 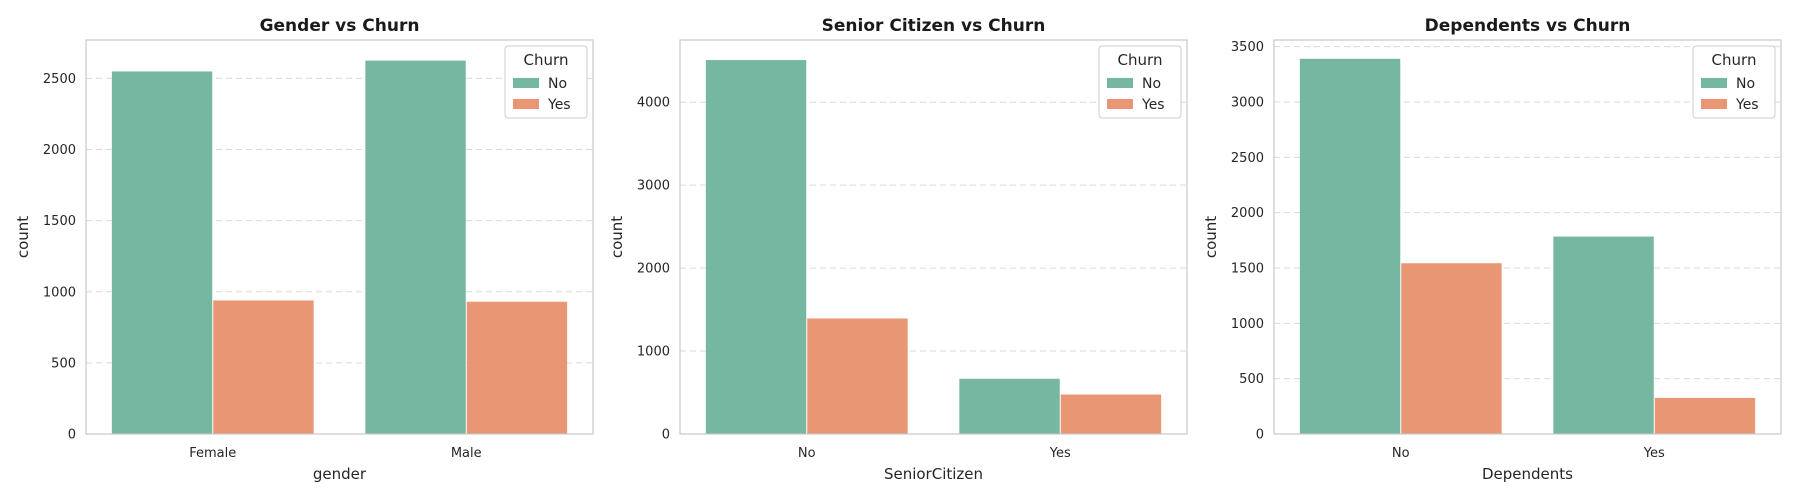 I want to click on bar-male-yes, so click(x=517, y=367).